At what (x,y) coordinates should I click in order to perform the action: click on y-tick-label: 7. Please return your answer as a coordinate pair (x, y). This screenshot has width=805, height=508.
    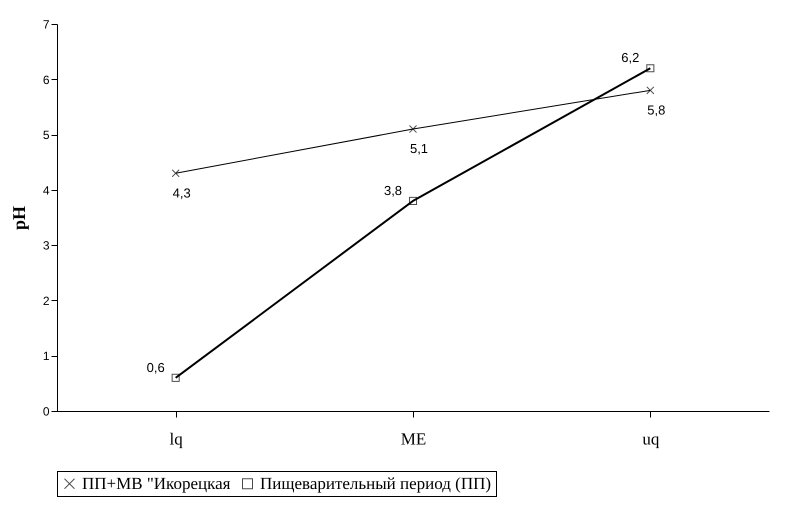
    Looking at the image, I should click on (46, 25).